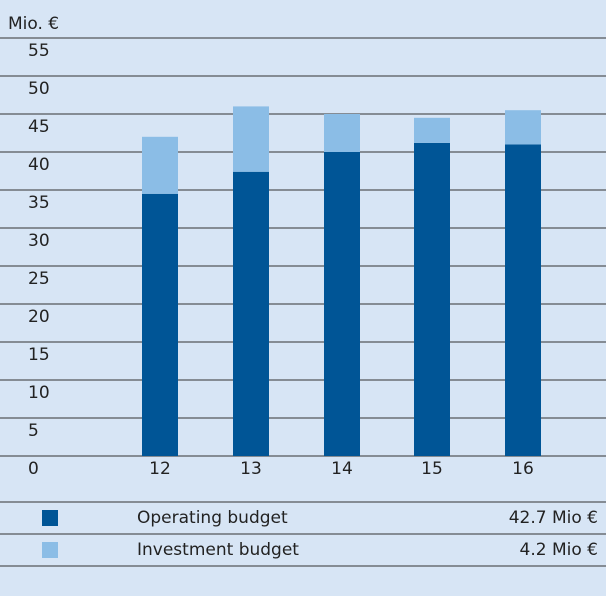  What do you see at coordinates (39, 241) in the screenshot?
I see `y-tick-label: 30` at bounding box center [39, 241].